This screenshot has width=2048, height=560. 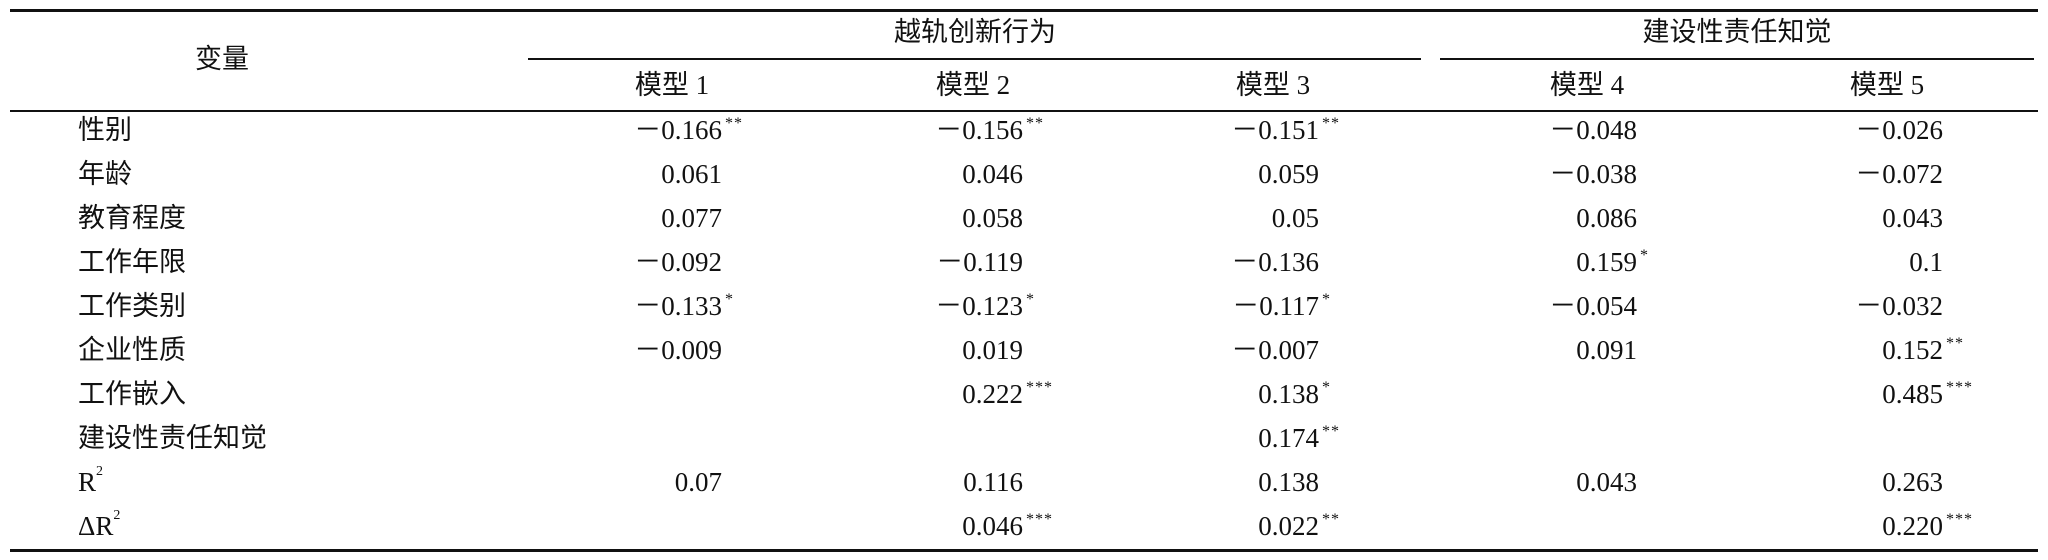 What do you see at coordinates (172, 438) in the screenshot?
I see `row-label: 建设性责任知觉` at bounding box center [172, 438].